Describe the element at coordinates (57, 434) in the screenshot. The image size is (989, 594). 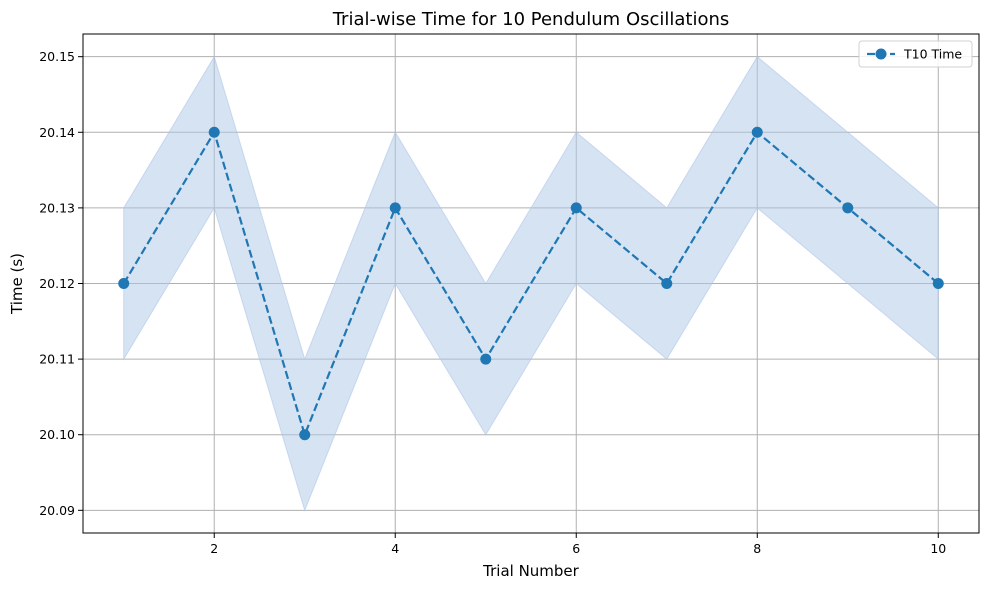
I see `y-tick-label-1: 20.10` at that location.